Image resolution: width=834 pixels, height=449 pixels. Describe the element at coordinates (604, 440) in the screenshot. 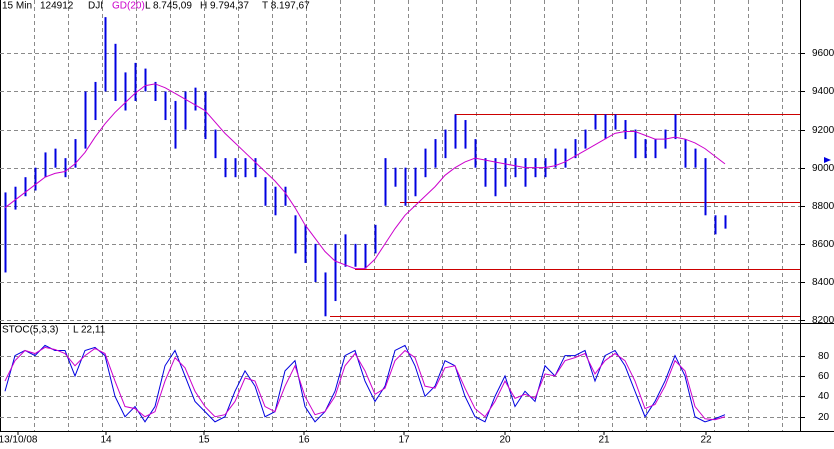

I see `x-tick-label: 21` at that location.